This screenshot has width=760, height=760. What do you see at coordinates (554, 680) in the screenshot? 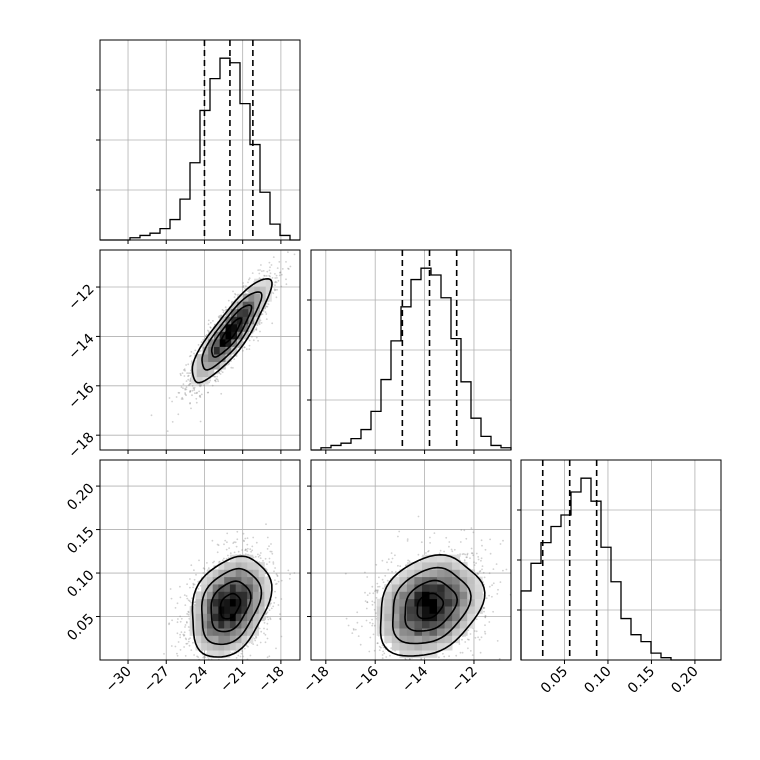
I see `x-tick-label: 0.05` at bounding box center [554, 680].